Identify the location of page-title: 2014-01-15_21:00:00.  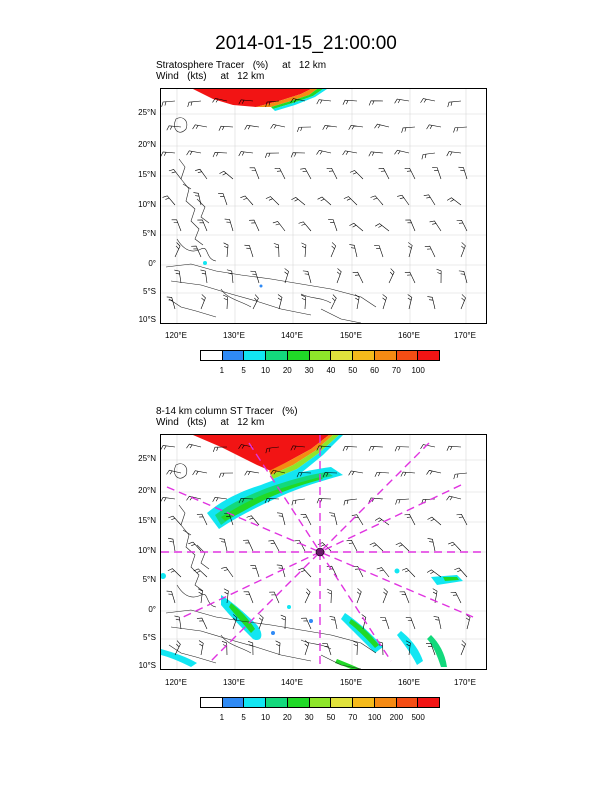
(306, 43).